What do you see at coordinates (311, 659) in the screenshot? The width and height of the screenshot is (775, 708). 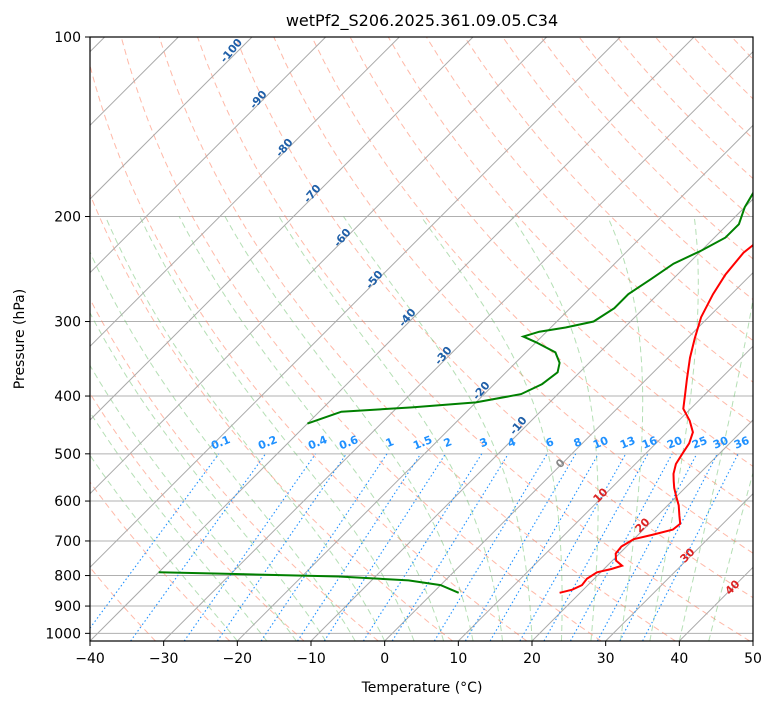 I see `x-tick-label: −10` at bounding box center [311, 659].